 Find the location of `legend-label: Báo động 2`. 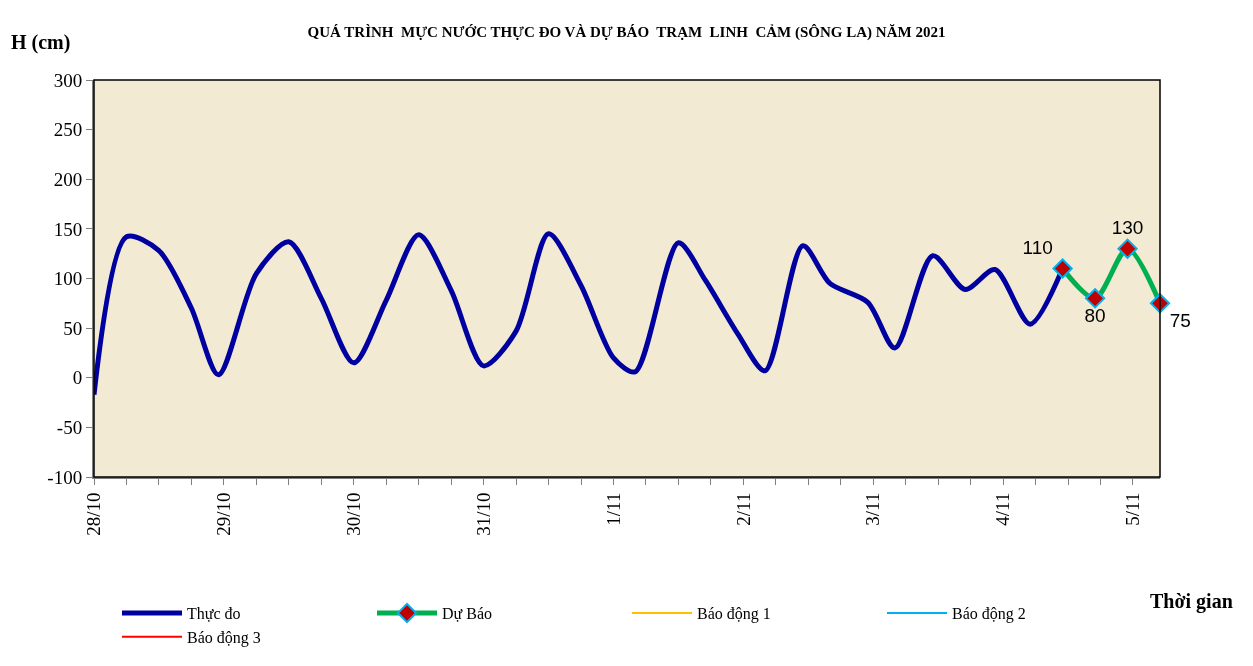

legend-label: Báo động 2 is located at coordinates (989, 614).